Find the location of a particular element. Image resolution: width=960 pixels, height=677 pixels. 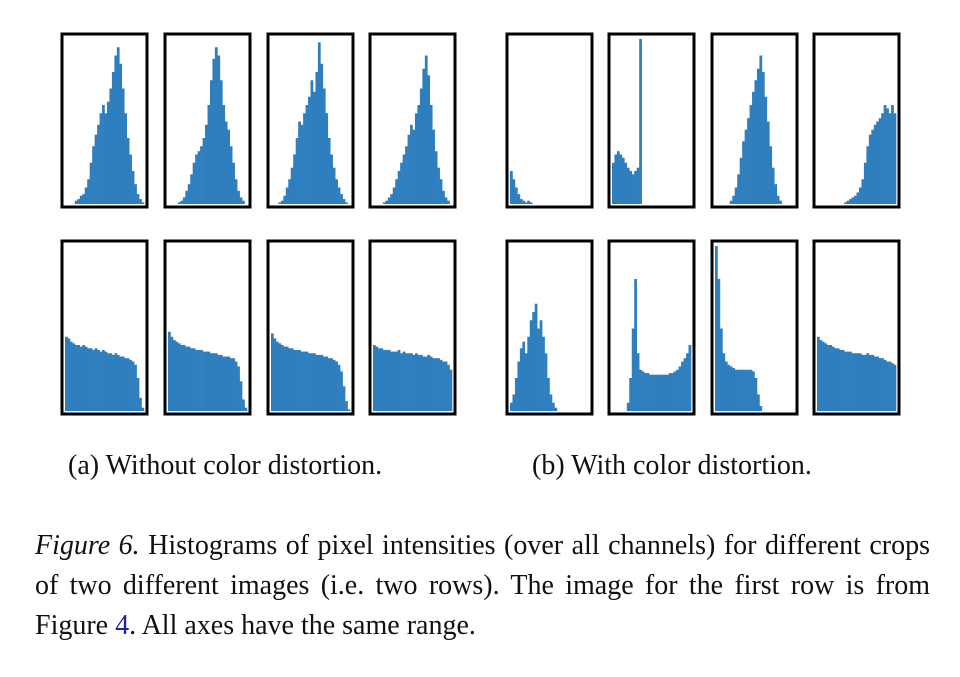

histogram-panel-a-r1c1 is located at coordinates (104, 120).